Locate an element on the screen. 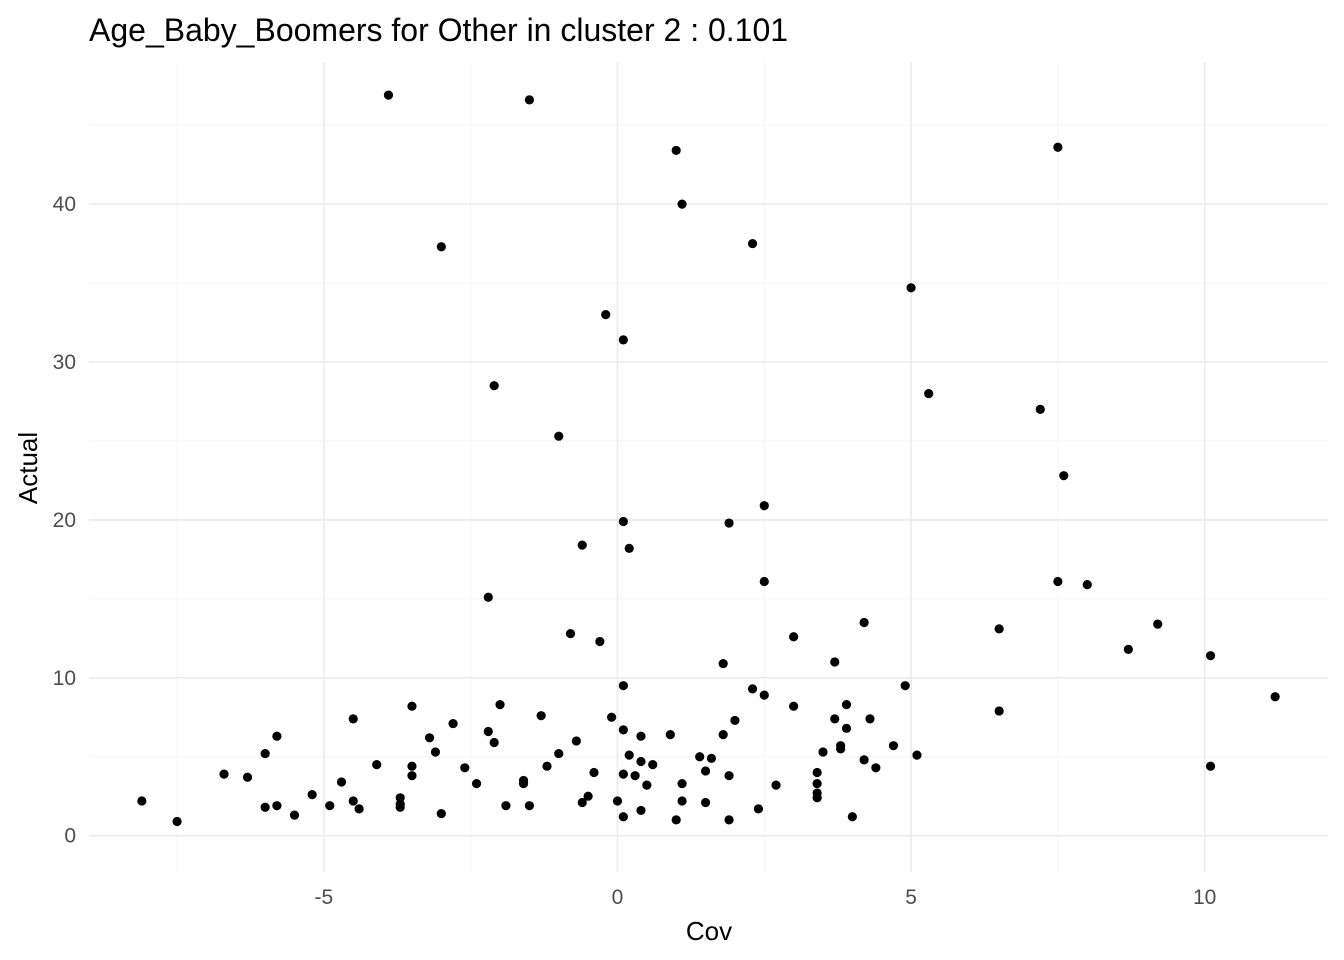  x-axis-ticks: -5 0 5 10 is located at coordinates (766, 897).